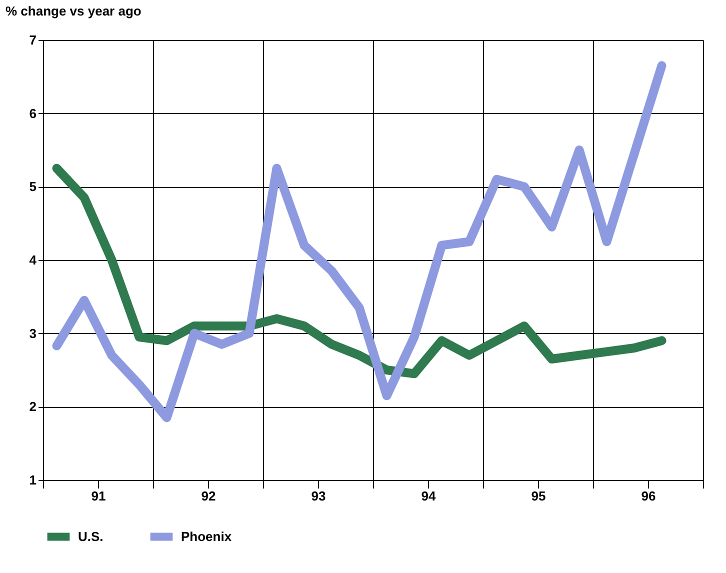 The height and width of the screenshot is (573, 726). What do you see at coordinates (32, 406) in the screenshot?
I see `y-tick-label: 2` at bounding box center [32, 406].